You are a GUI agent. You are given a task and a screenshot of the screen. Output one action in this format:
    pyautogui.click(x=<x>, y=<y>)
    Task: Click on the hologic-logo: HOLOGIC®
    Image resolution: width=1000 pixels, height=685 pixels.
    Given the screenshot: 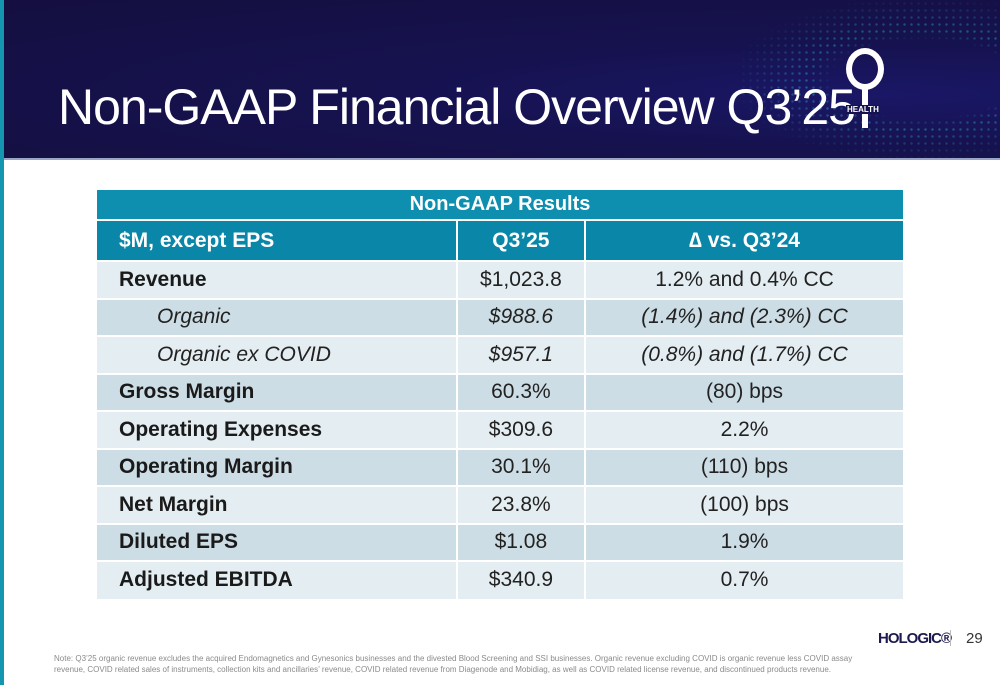 What is the action you would take?
    pyautogui.click(x=915, y=638)
    